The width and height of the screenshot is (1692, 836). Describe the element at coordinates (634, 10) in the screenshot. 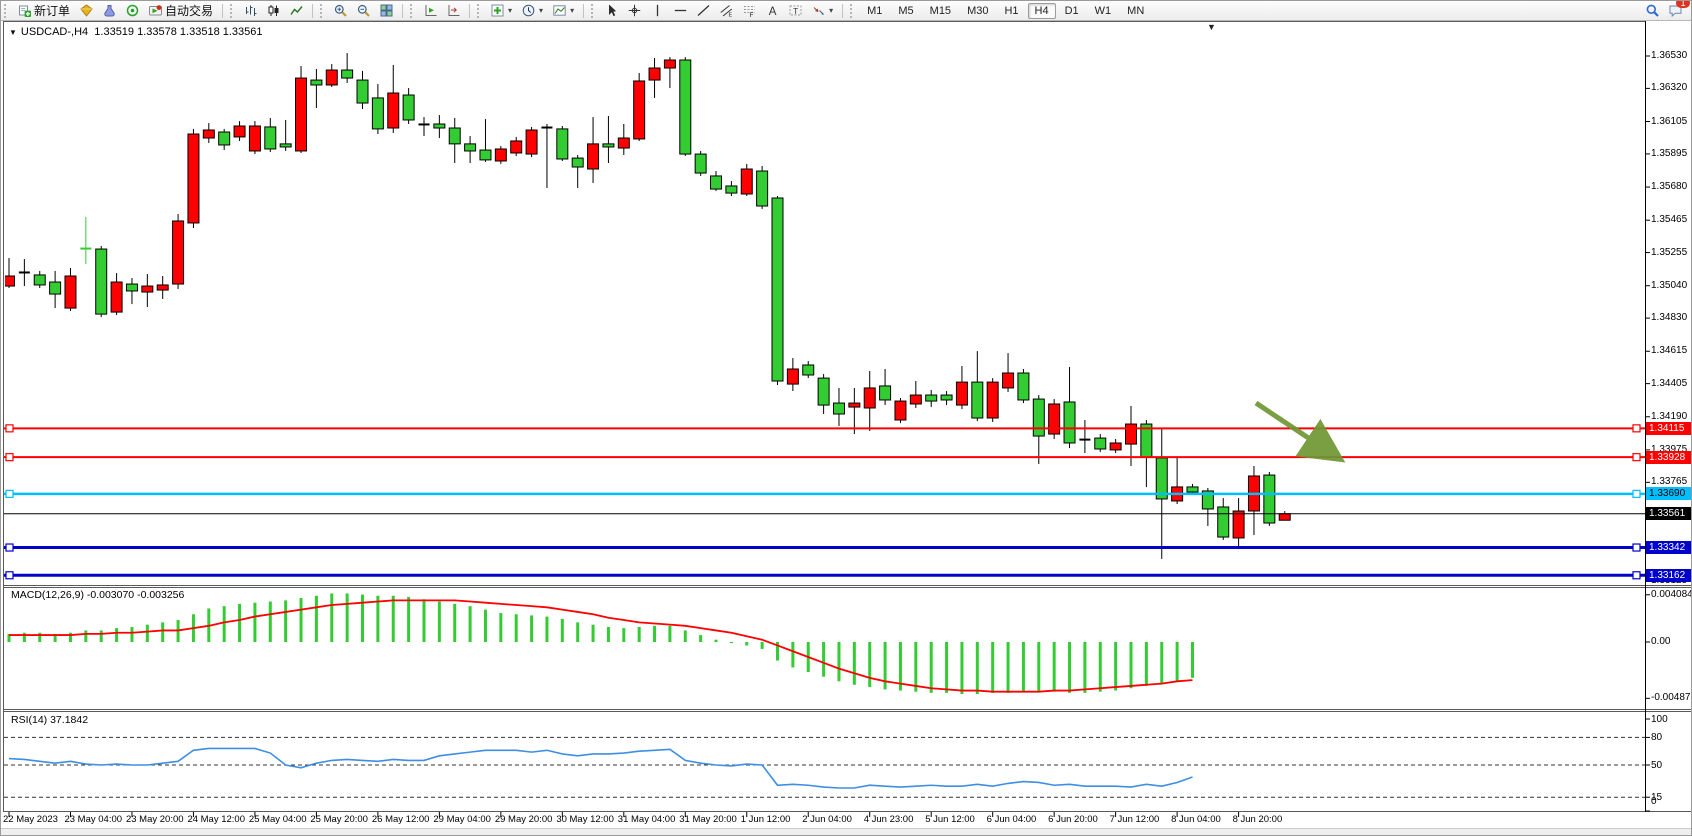

I see `crosshair-button` at that location.